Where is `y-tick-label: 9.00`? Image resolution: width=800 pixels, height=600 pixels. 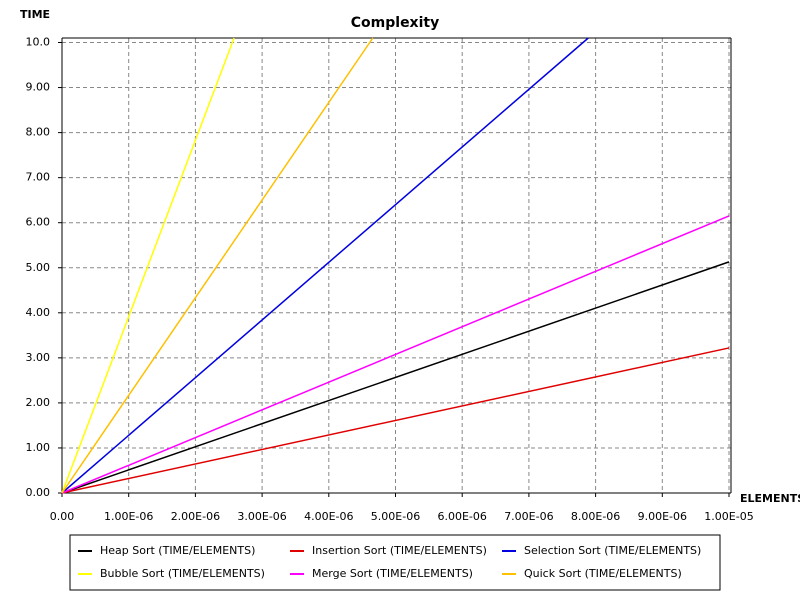 y-tick-label: 9.00 is located at coordinates (38, 87).